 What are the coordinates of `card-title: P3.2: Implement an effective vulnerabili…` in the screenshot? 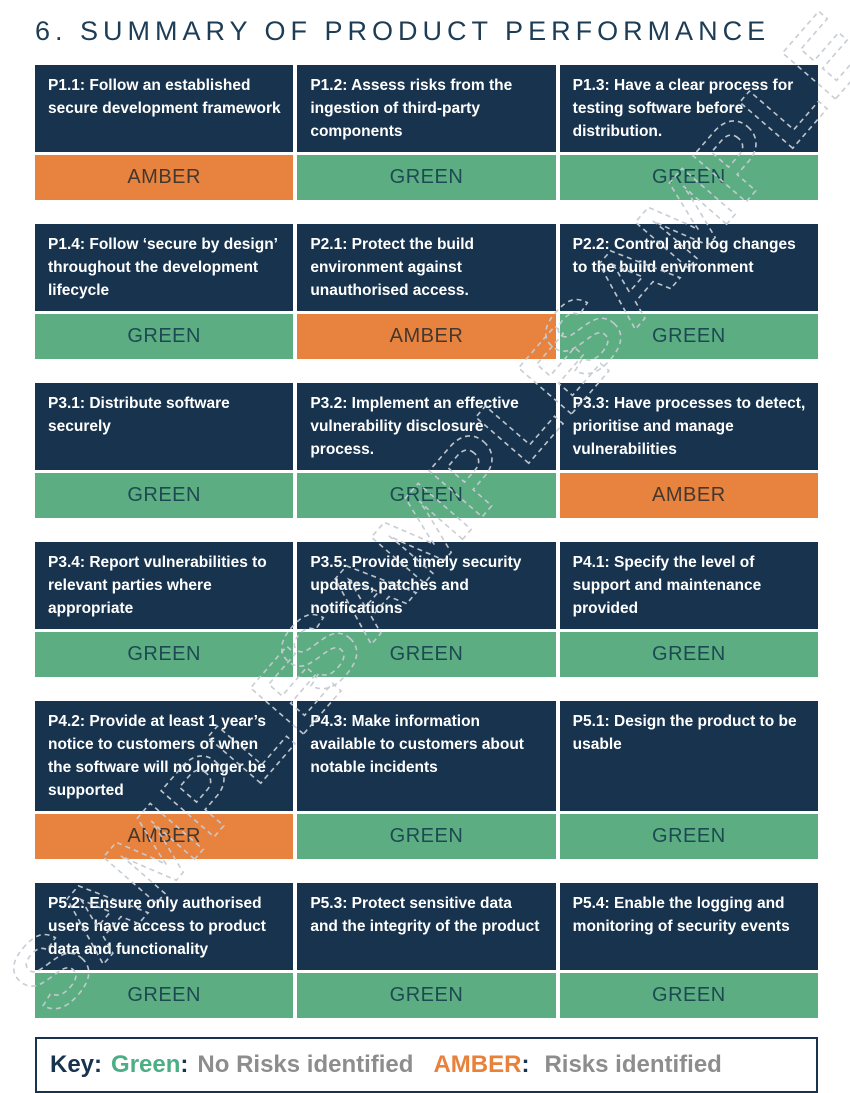 It's located at (426, 426).